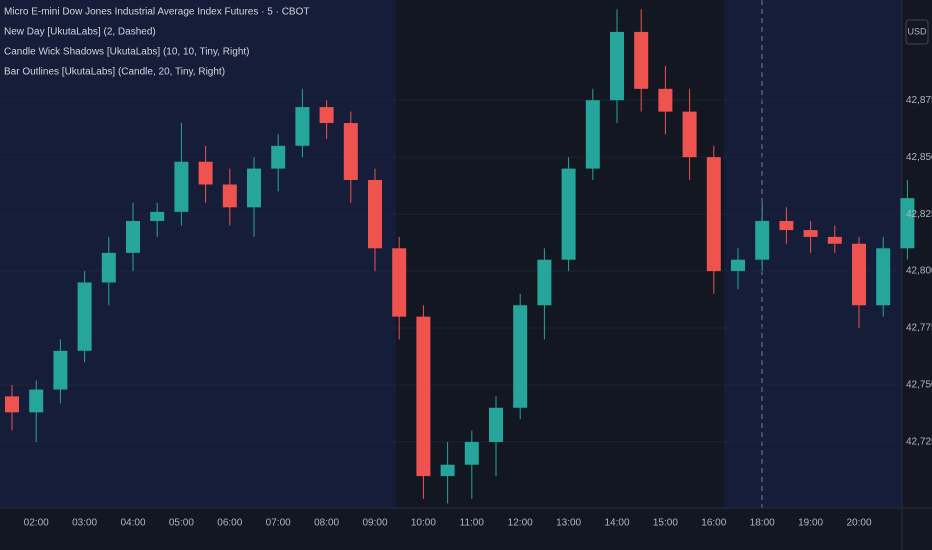  I want to click on x-tick-label: 08:00, so click(326, 523).